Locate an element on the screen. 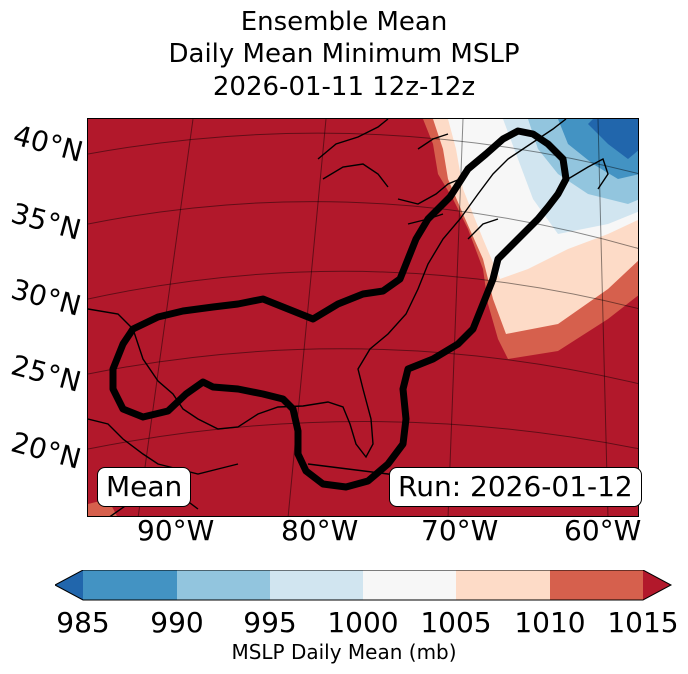 Image resolution: width=688 pixels, height=674 pixels. lon-label-60w: 60°W is located at coordinates (603, 530).